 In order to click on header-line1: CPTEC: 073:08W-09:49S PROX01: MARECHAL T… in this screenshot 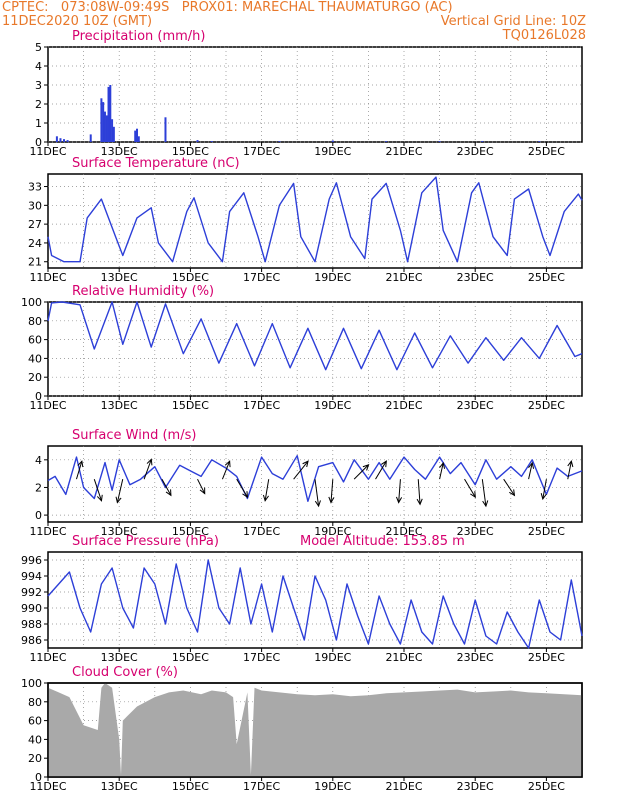, I will do `click(227, 7)`.